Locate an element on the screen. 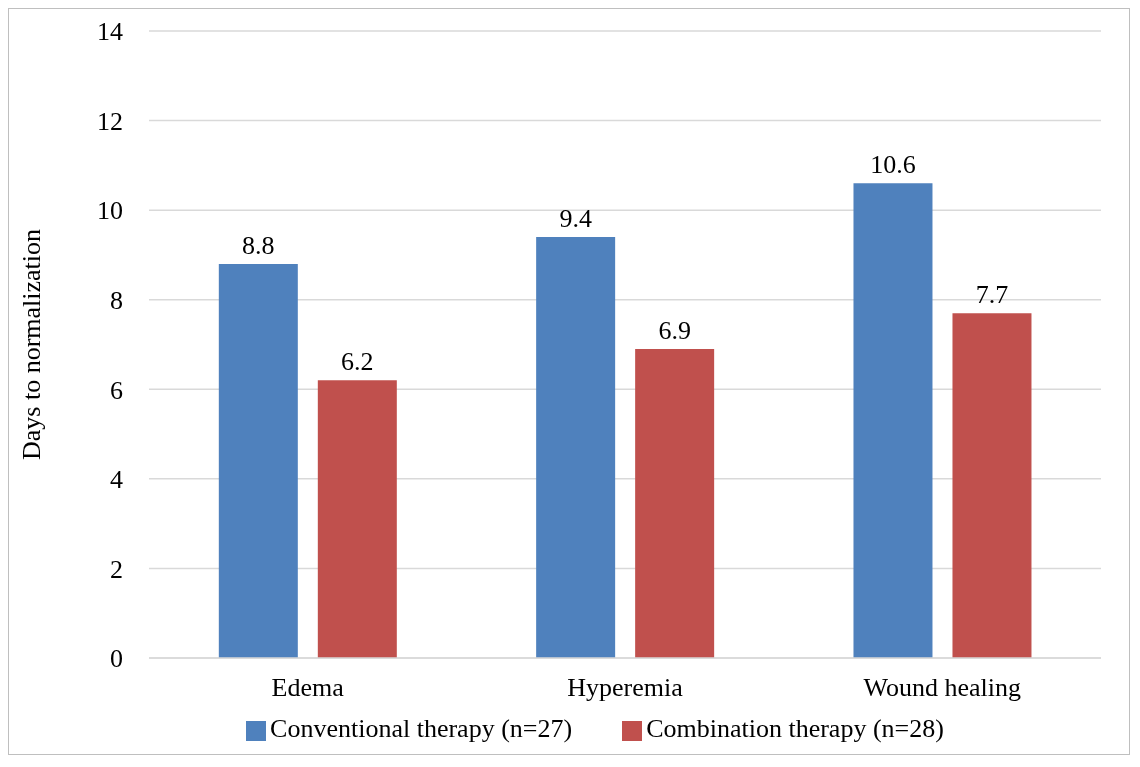 Image resolution: width=1140 pixels, height=767 pixels. data-label: 7.7 is located at coordinates (992, 295).